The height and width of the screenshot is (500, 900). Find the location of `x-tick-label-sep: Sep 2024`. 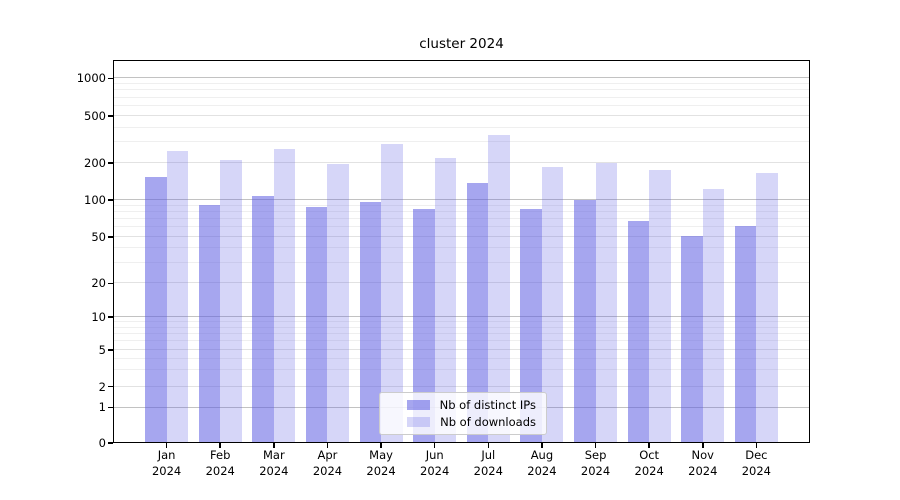

x-tick-label-sep: Sep 2024 is located at coordinates (595, 463).